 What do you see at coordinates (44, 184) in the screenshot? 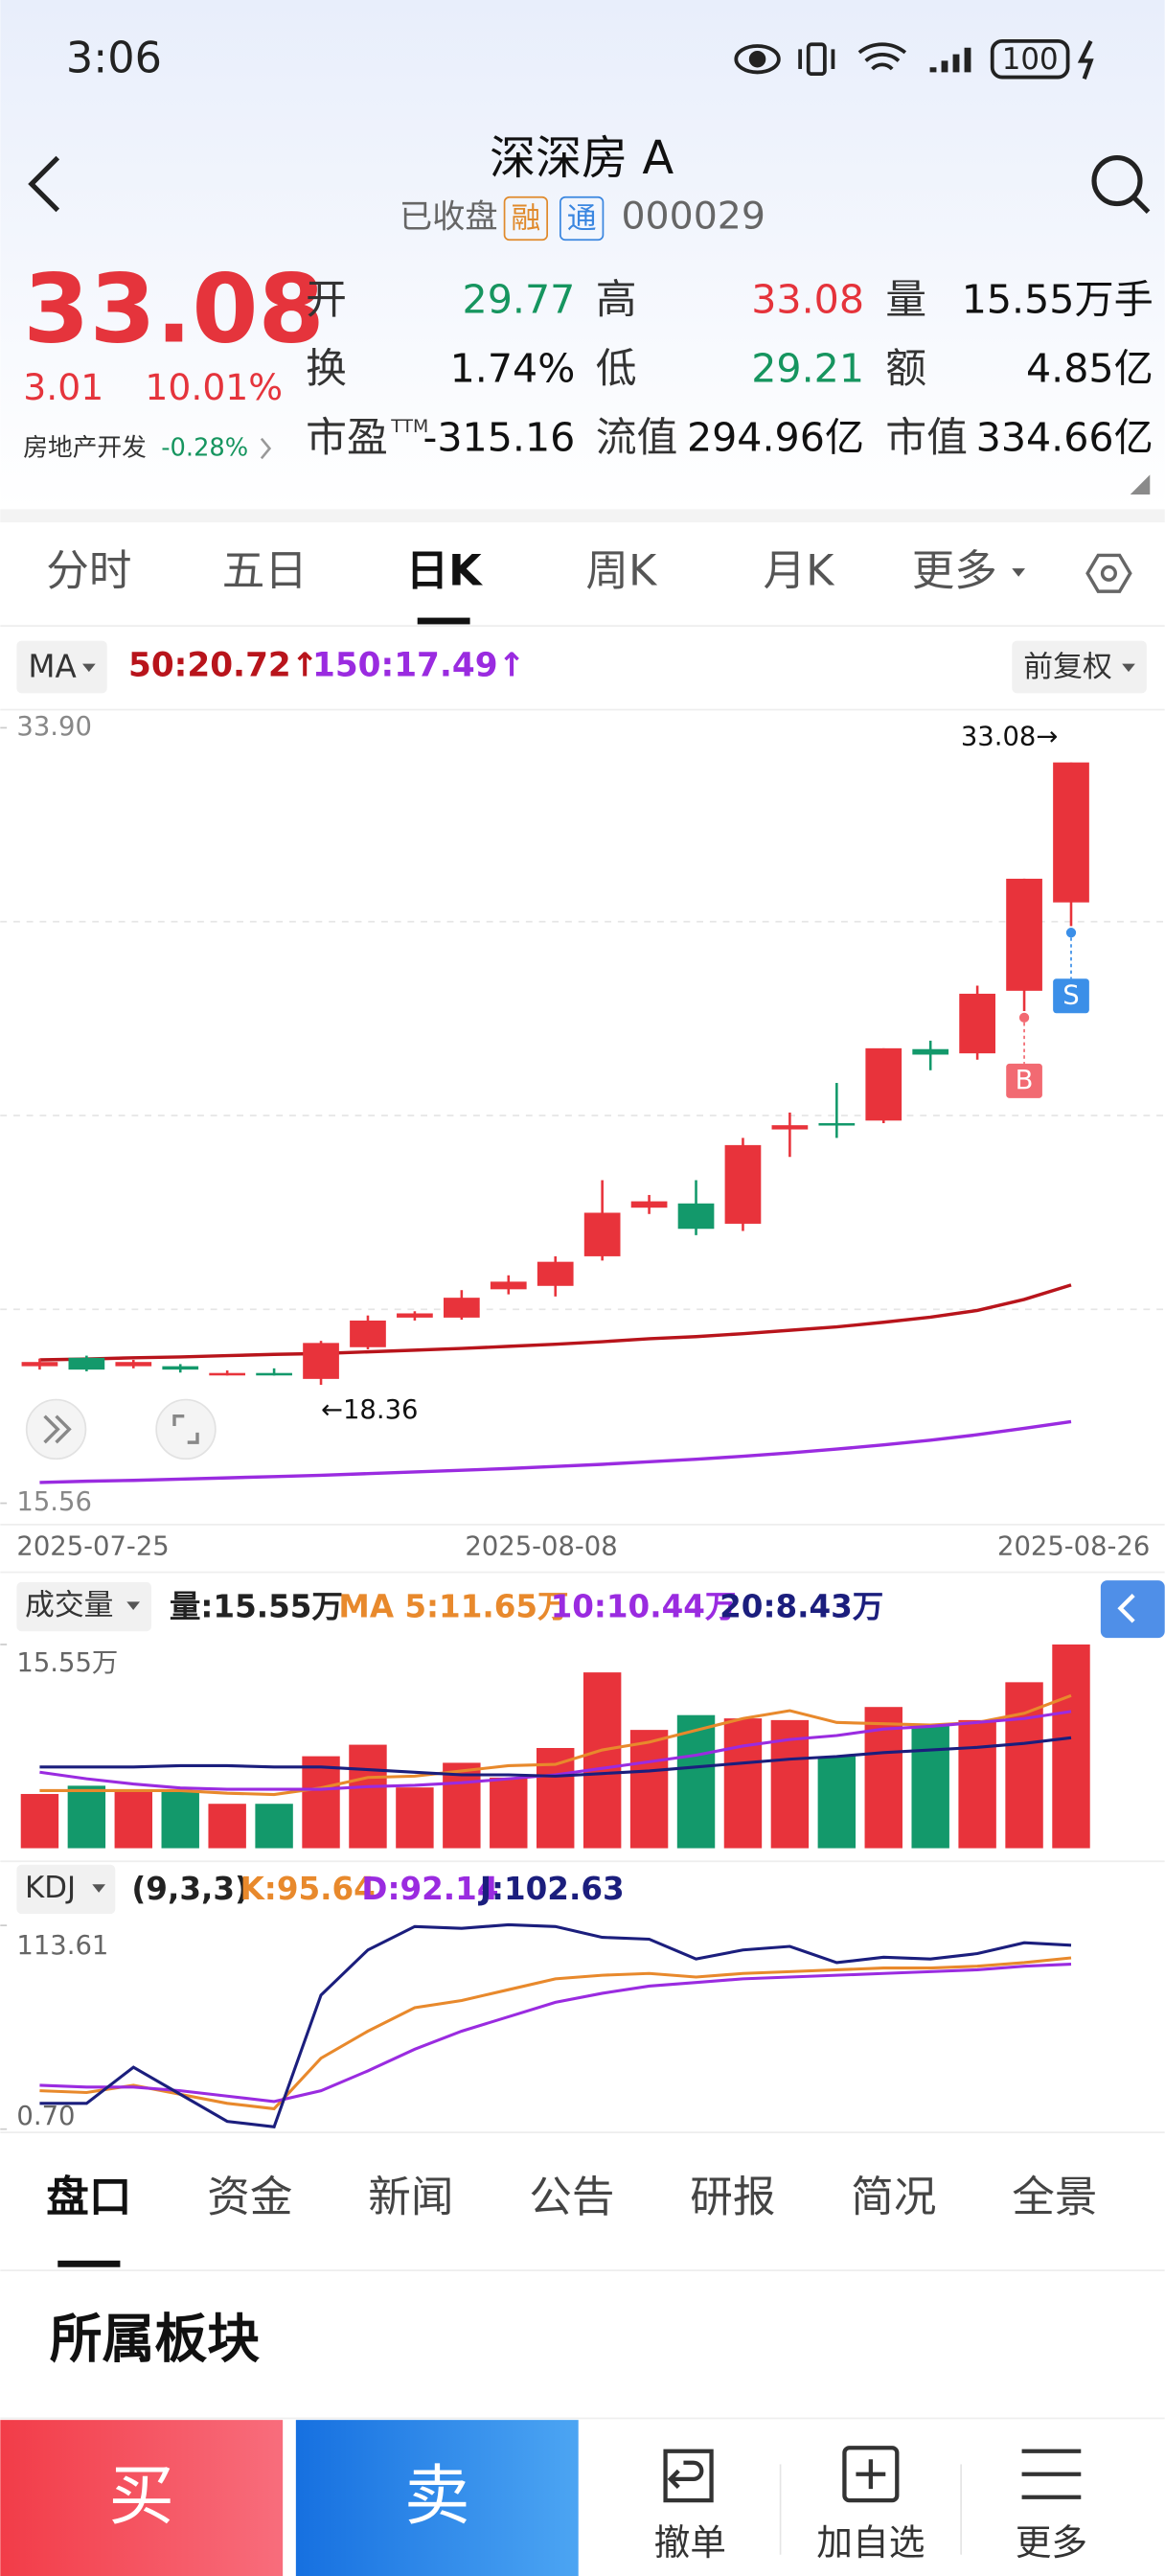
I see `back-button` at bounding box center [44, 184].